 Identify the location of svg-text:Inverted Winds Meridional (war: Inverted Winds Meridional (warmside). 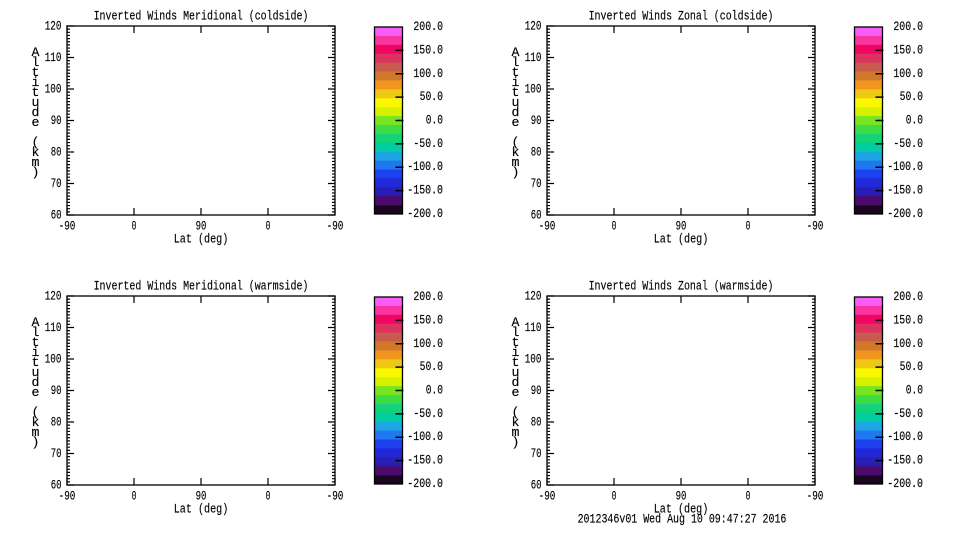
(201, 285).